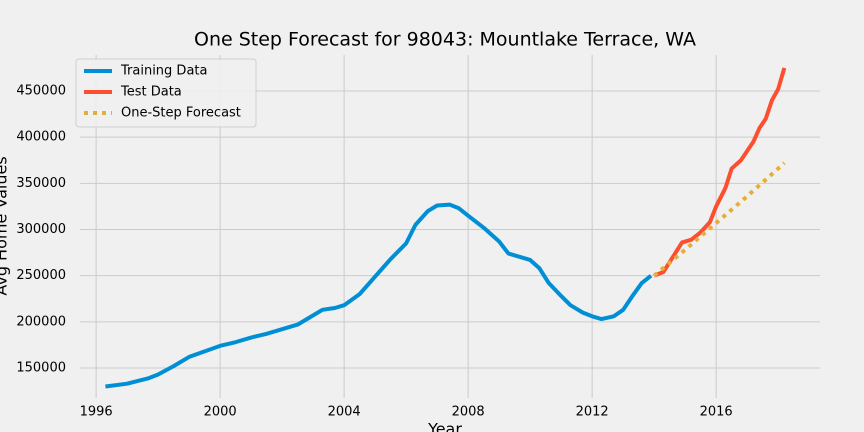 The height and width of the screenshot is (432, 864). What do you see at coordinates (5, 225) in the screenshot?
I see `y-axis-label: Avg Home Values` at bounding box center [5, 225].